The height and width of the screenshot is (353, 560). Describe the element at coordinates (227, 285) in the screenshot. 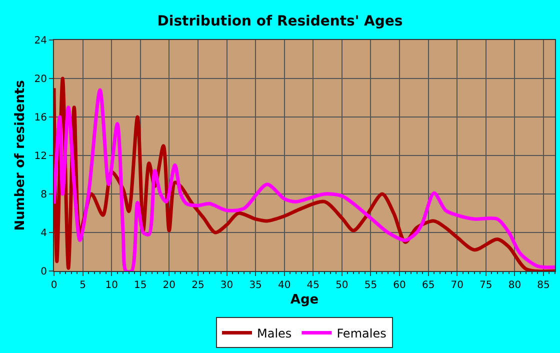

I see `x-tick-label: 30` at that location.